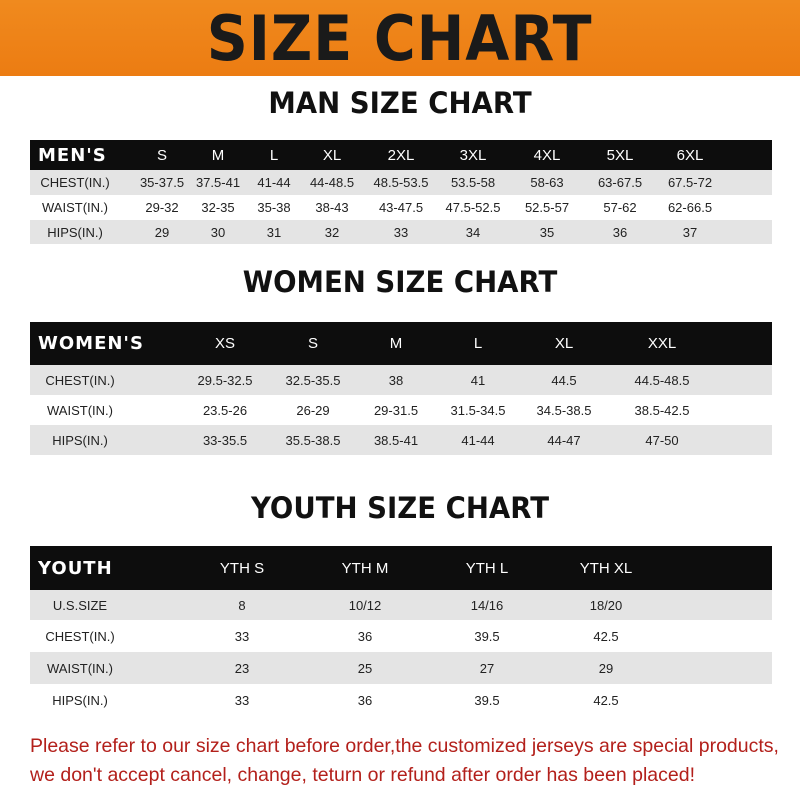  What do you see at coordinates (478, 410) in the screenshot?
I see `size-value: 31.5-34.5` at bounding box center [478, 410].